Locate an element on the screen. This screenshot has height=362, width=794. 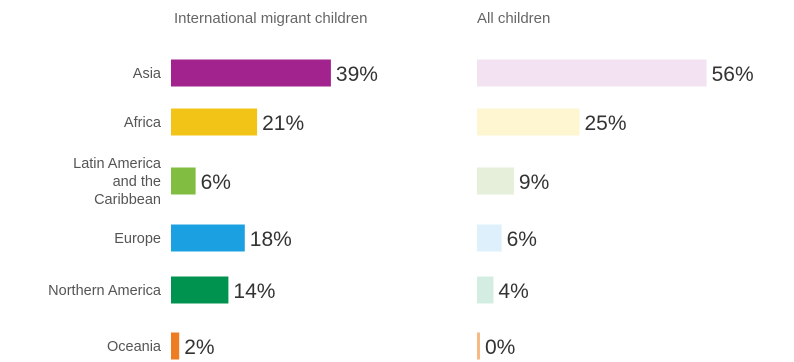
left-panel-title: International migrant children is located at coordinates (270, 18).